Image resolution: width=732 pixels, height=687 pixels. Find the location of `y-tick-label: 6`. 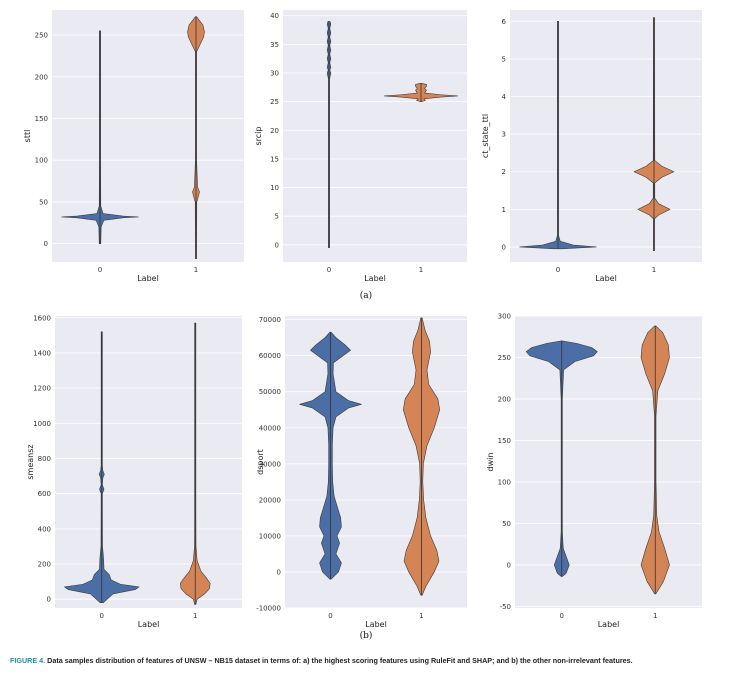

y-tick-label: 6 is located at coordinates (504, 22).